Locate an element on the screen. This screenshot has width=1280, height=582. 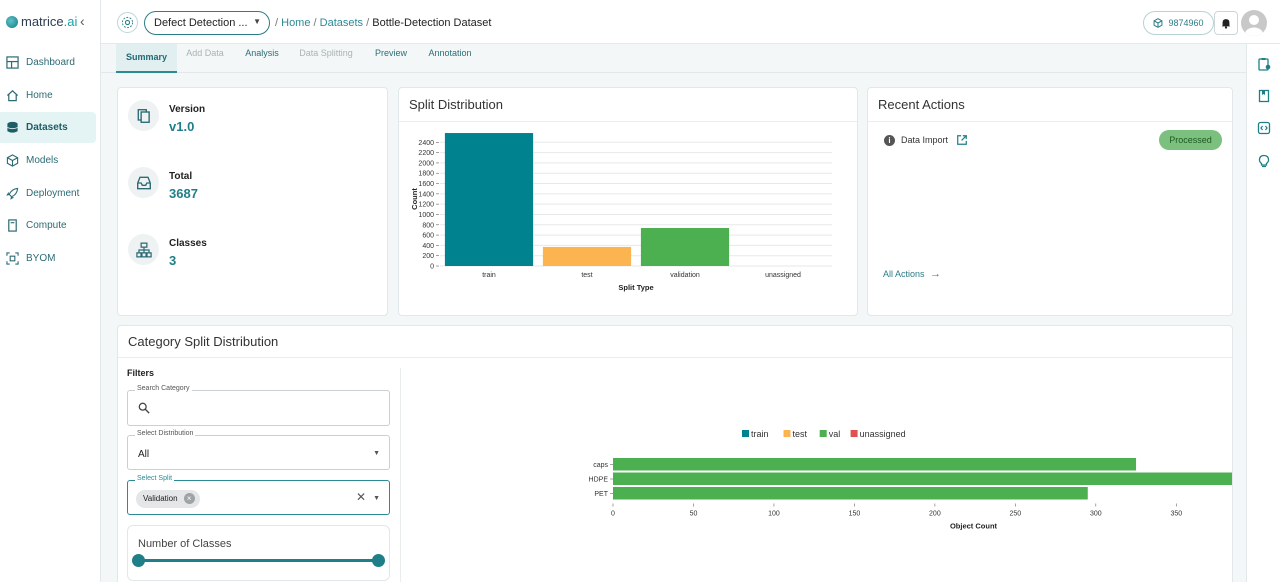
home-icon is located at coordinates (12, 95).